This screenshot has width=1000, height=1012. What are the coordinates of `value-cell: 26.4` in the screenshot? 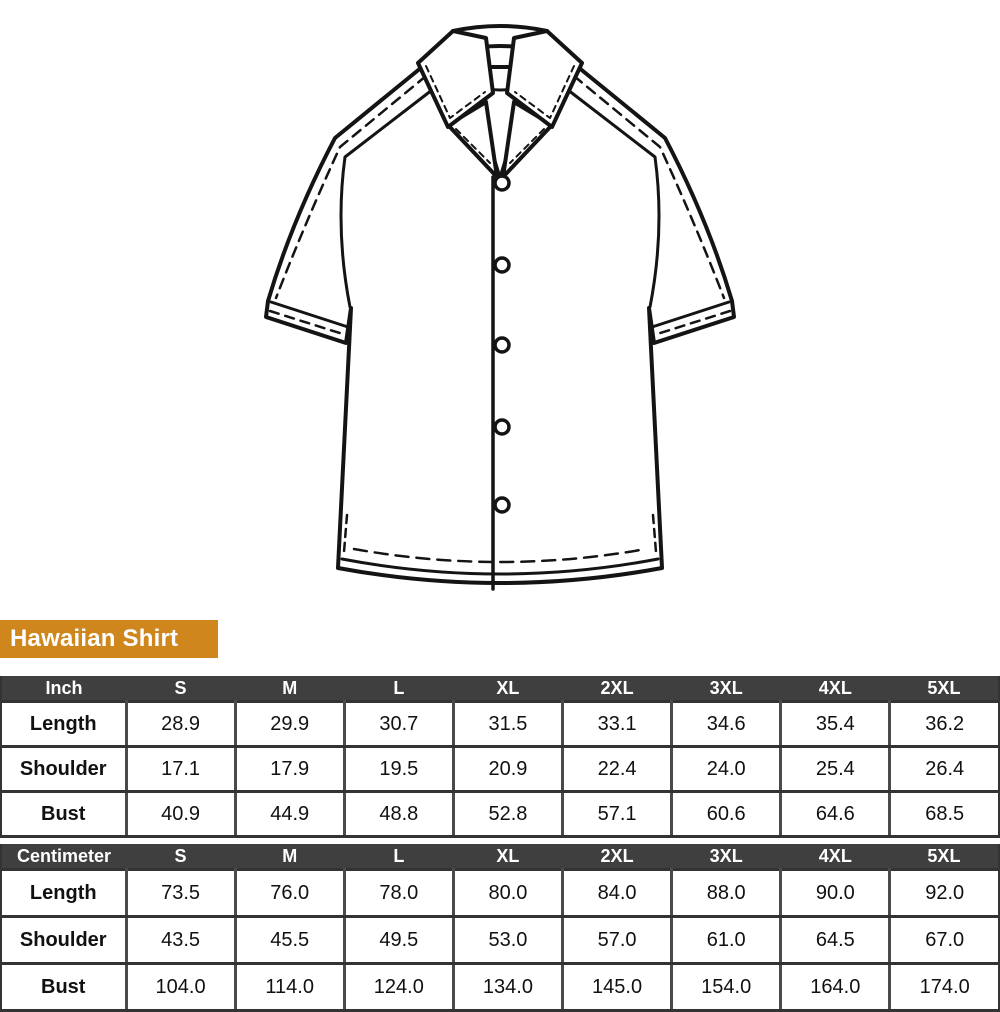 It's located at (943, 769).